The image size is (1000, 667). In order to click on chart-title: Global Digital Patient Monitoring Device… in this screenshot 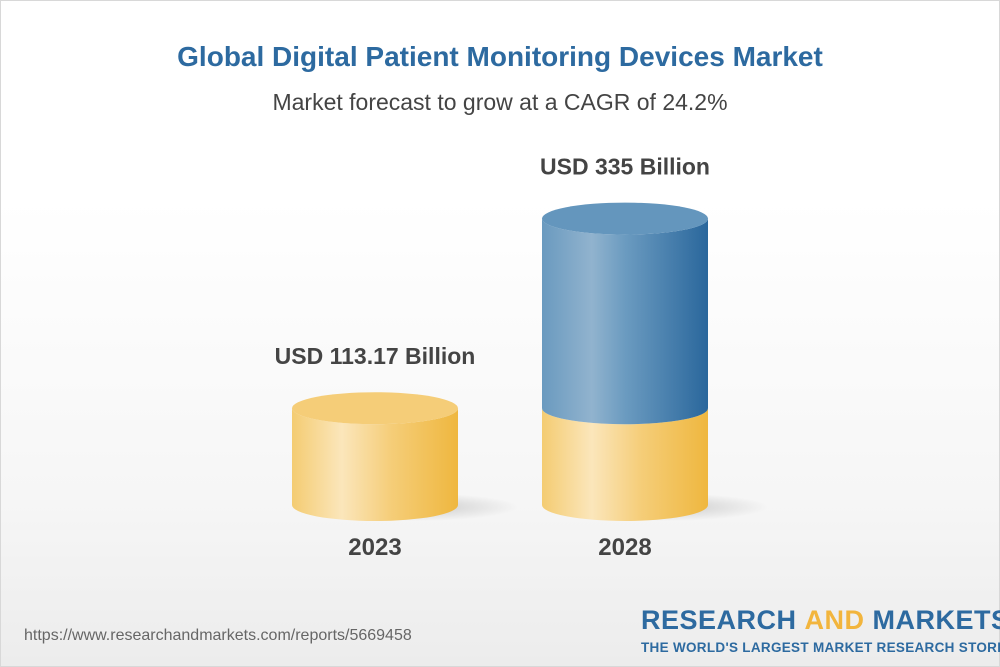, I will do `click(500, 56)`.